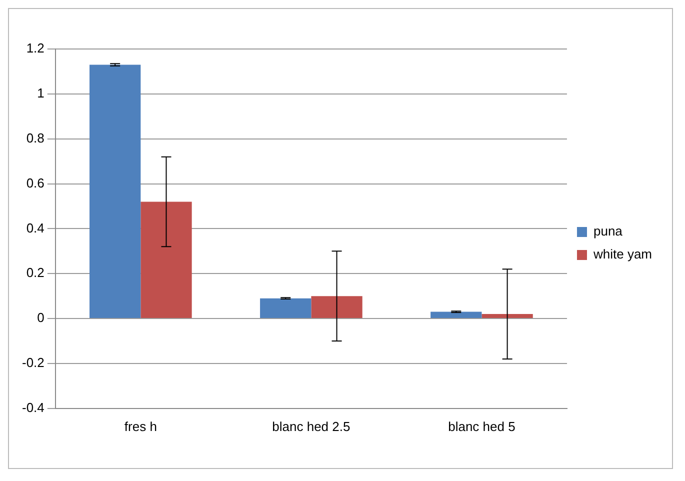 The width and height of the screenshot is (685, 481). I want to click on y-tick-label: -0.4, so click(33, 407).